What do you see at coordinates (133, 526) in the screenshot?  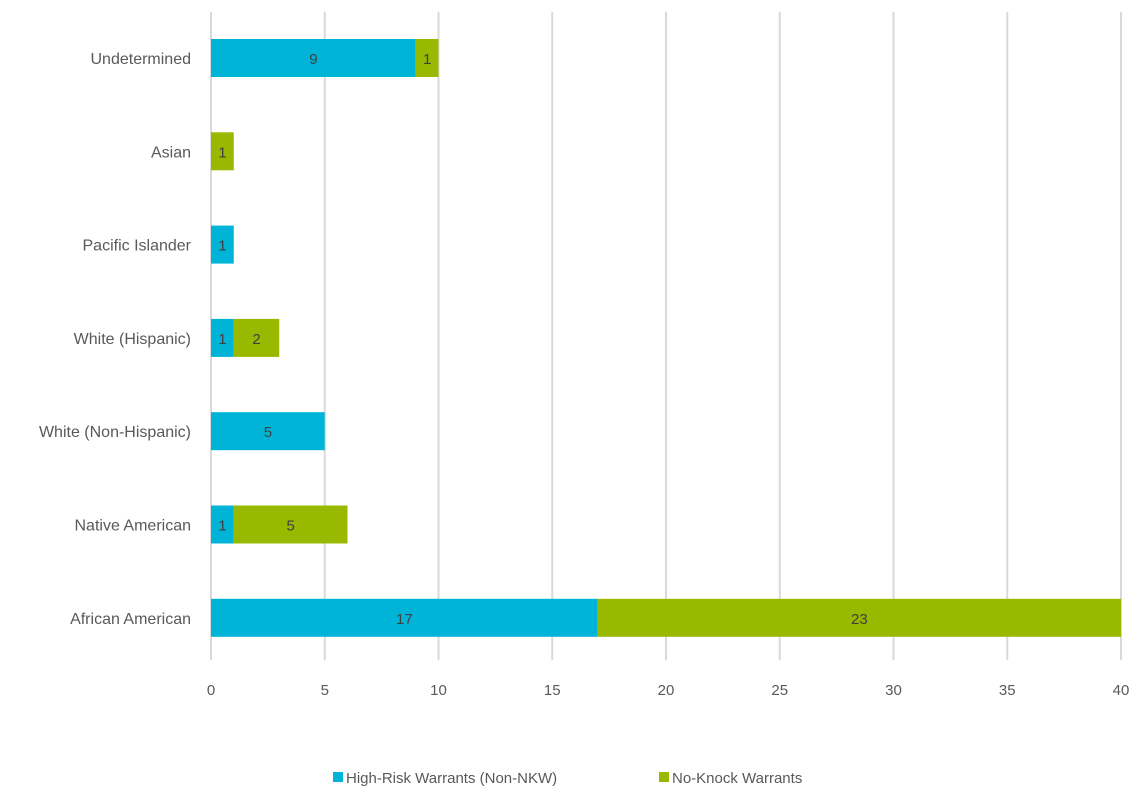 I see `category-label-native-american: Native American` at bounding box center [133, 526].